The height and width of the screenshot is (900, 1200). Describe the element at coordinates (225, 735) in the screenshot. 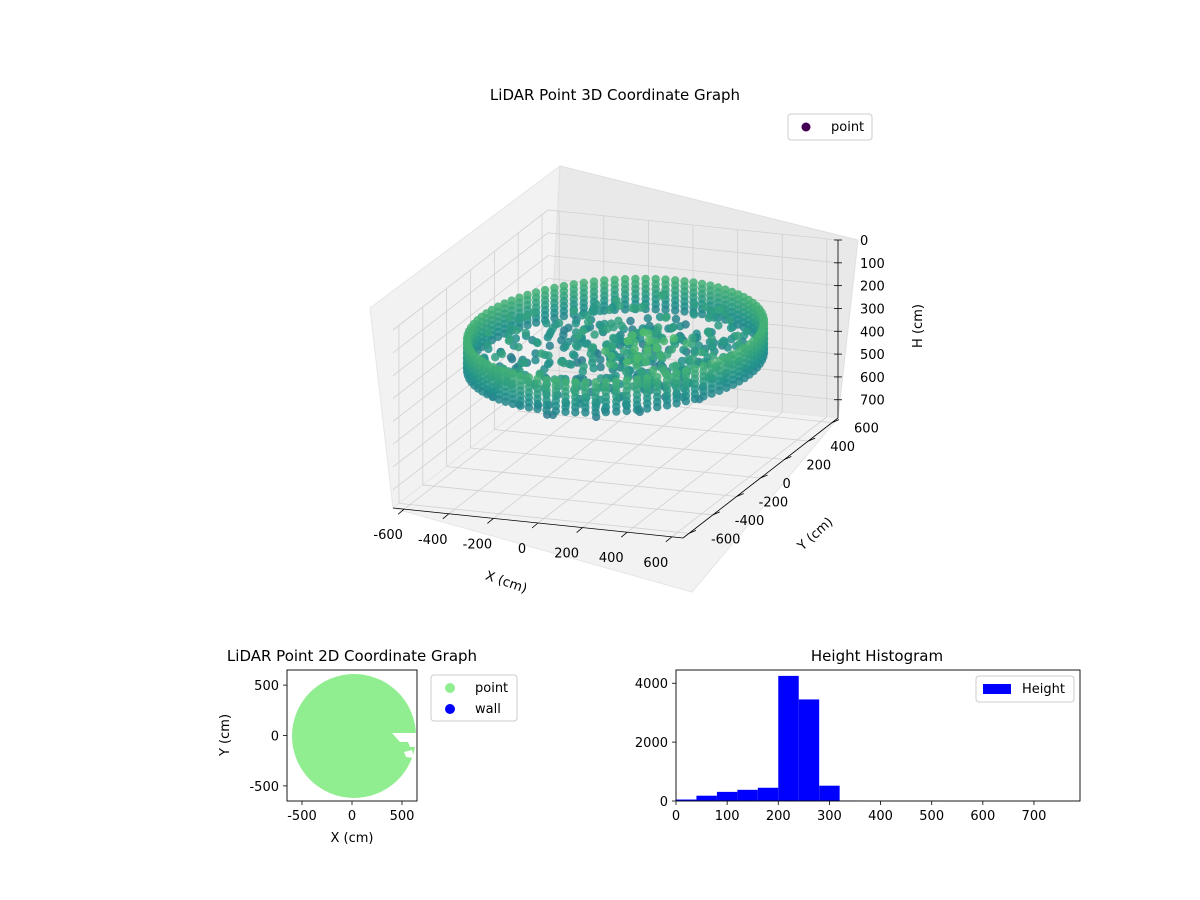

I see `y-axis-label-2d: Y (cm)` at that location.